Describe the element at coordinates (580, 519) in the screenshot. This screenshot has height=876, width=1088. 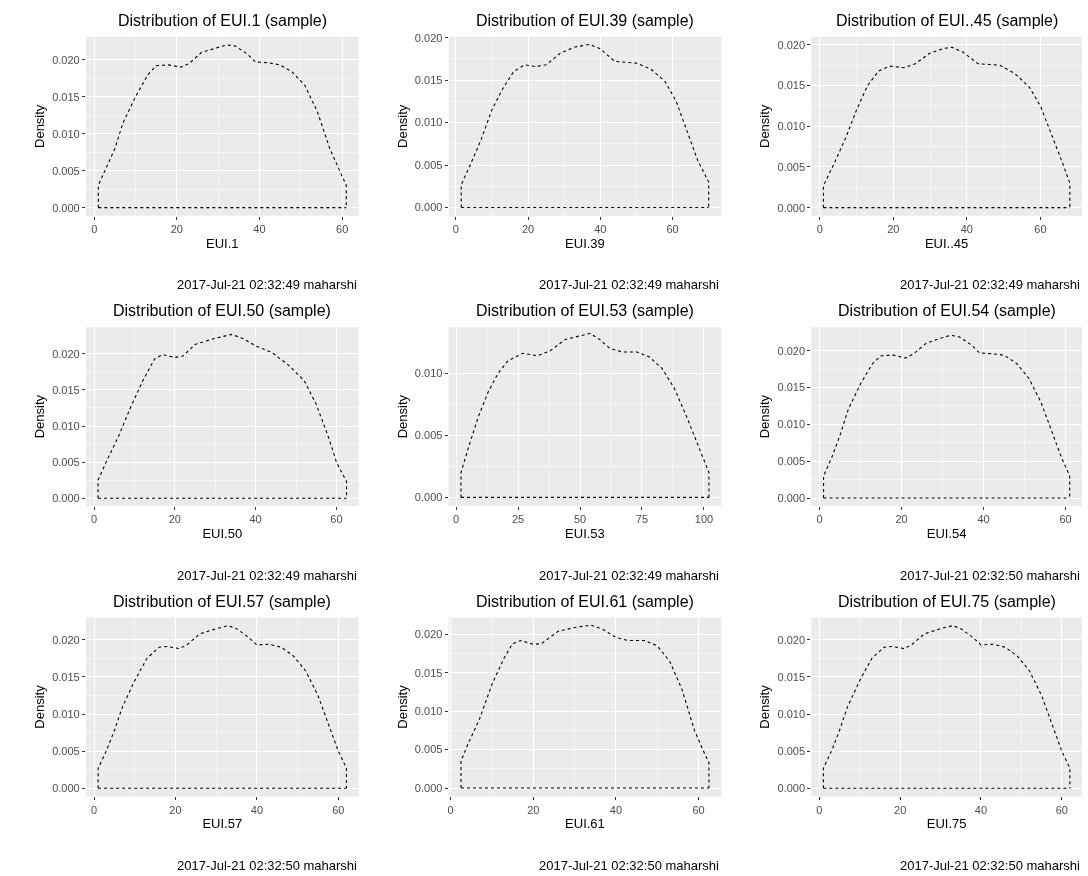
I see `x-tick-label: 50` at that location.